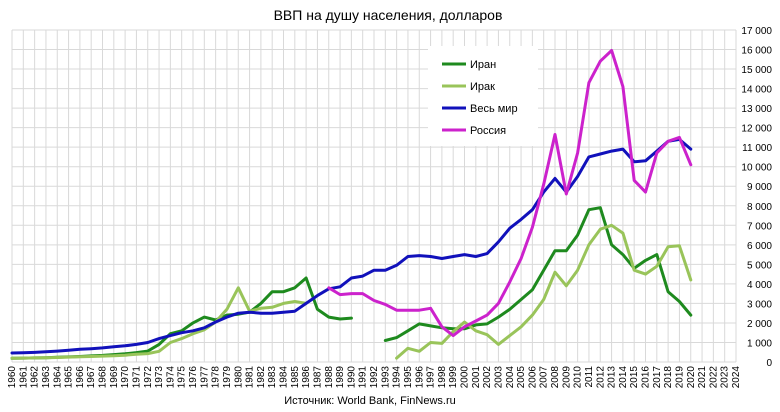 The image size is (780, 412). Describe the element at coordinates (125, 377) in the screenshot. I see `x-tick-label: 1970` at that location.